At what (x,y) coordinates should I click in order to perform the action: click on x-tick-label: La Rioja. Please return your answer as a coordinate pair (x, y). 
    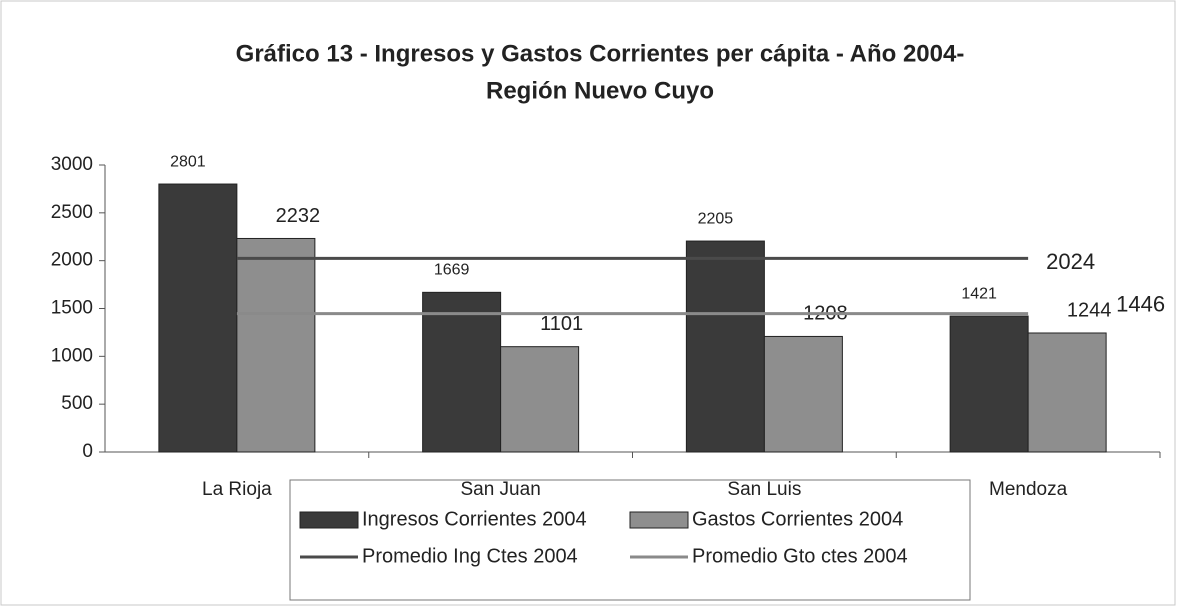
    Looking at the image, I should click on (237, 489).